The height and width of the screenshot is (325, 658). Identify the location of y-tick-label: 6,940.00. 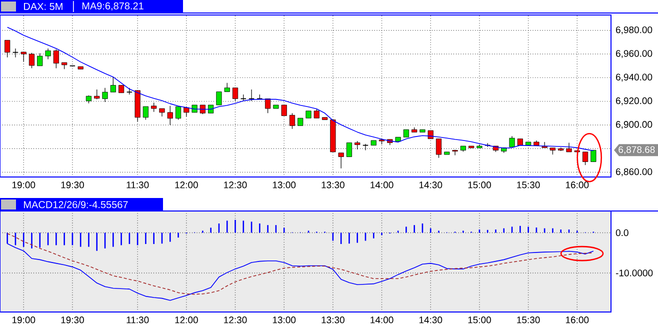
(634, 78).